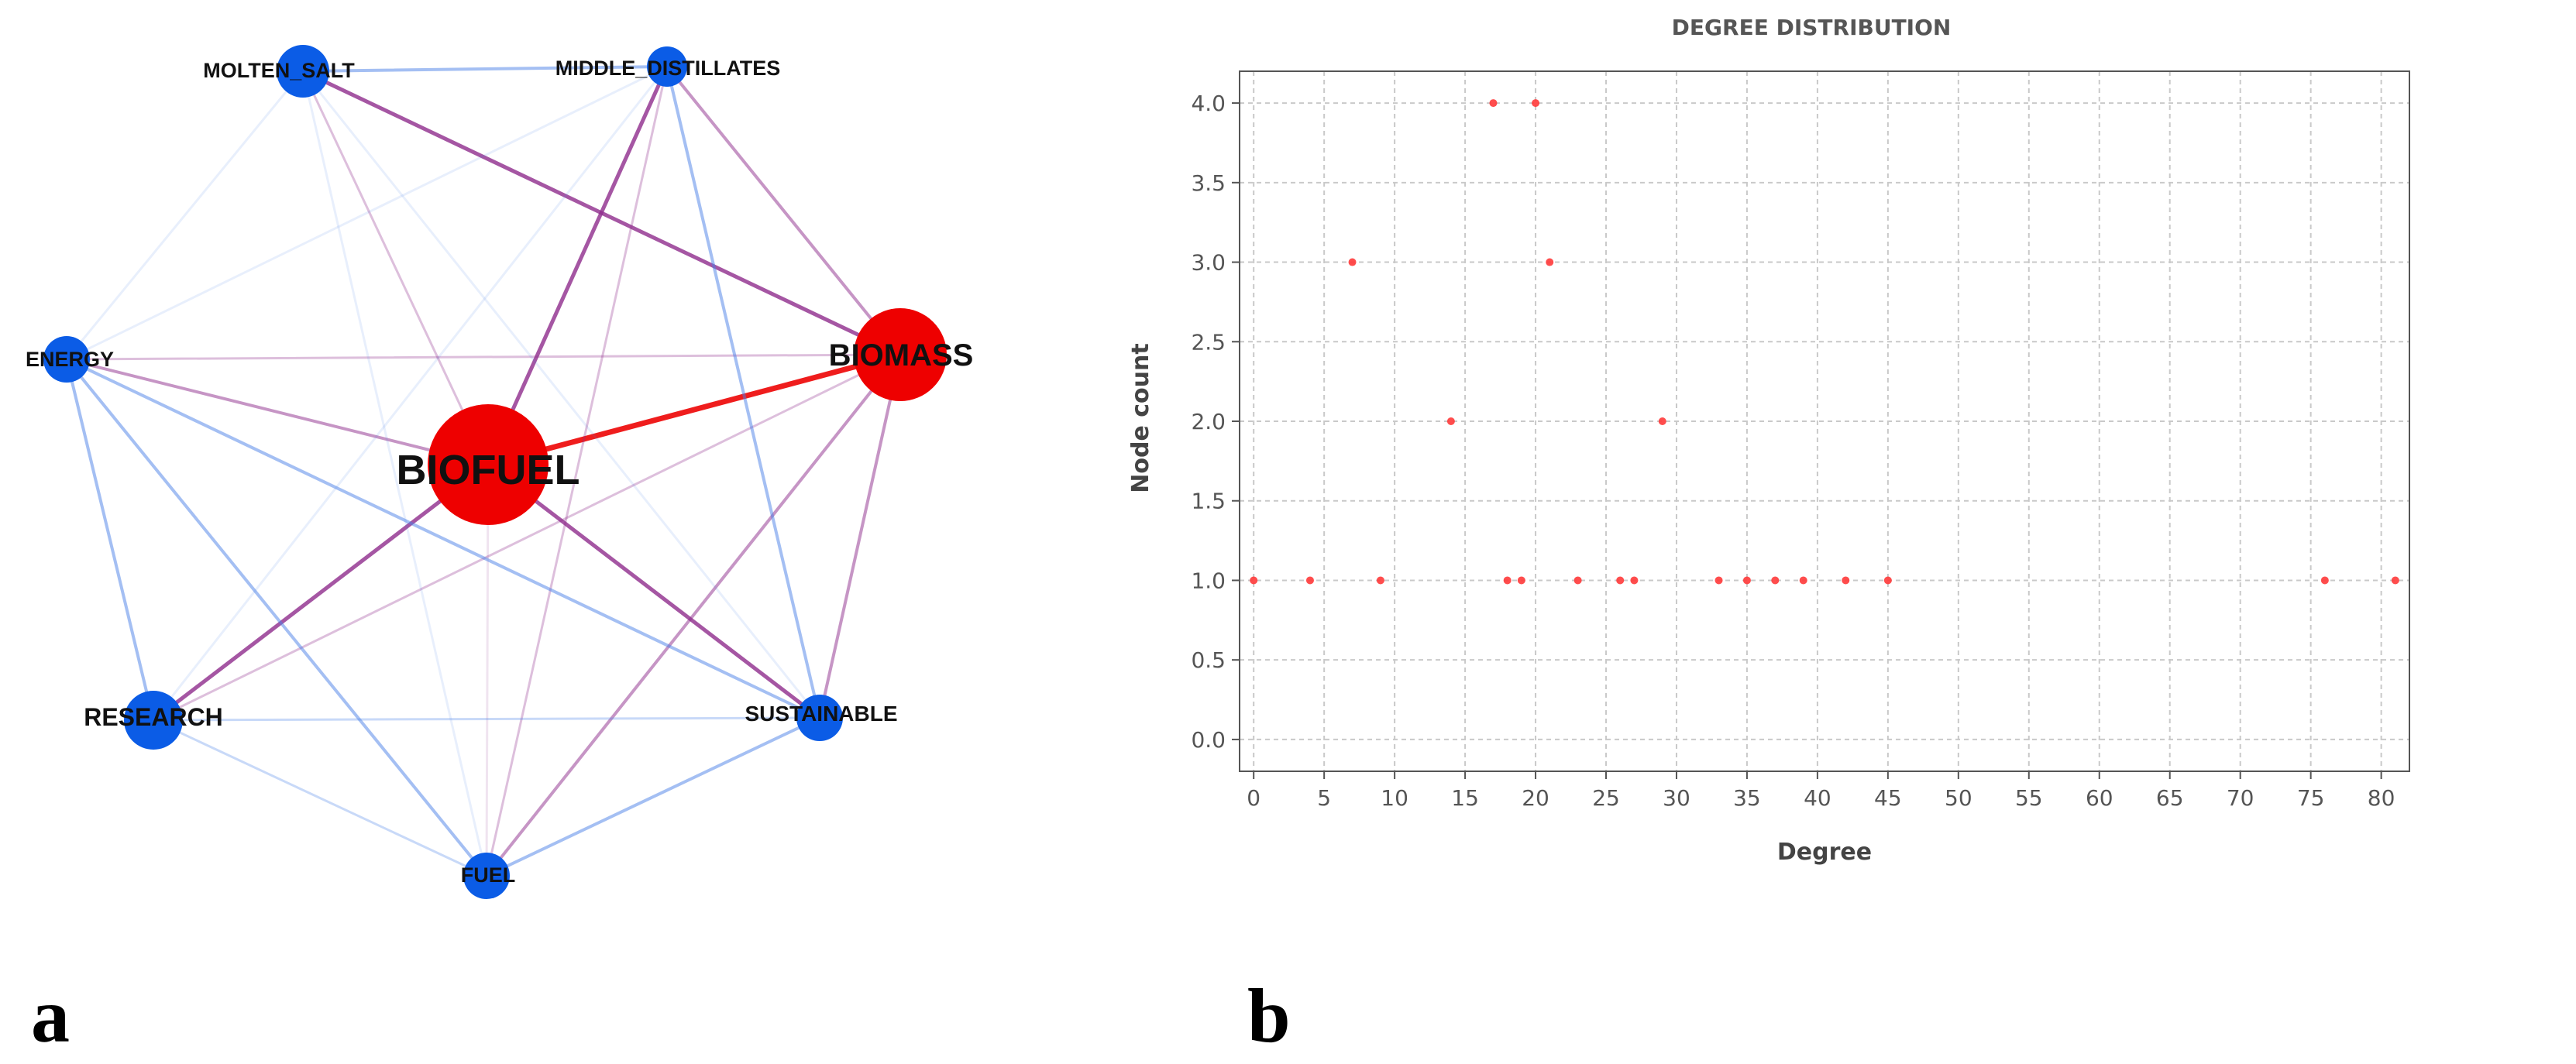  What do you see at coordinates (654, 591) in the screenshot?
I see `edge-biofuel-sustainable` at bounding box center [654, 591].